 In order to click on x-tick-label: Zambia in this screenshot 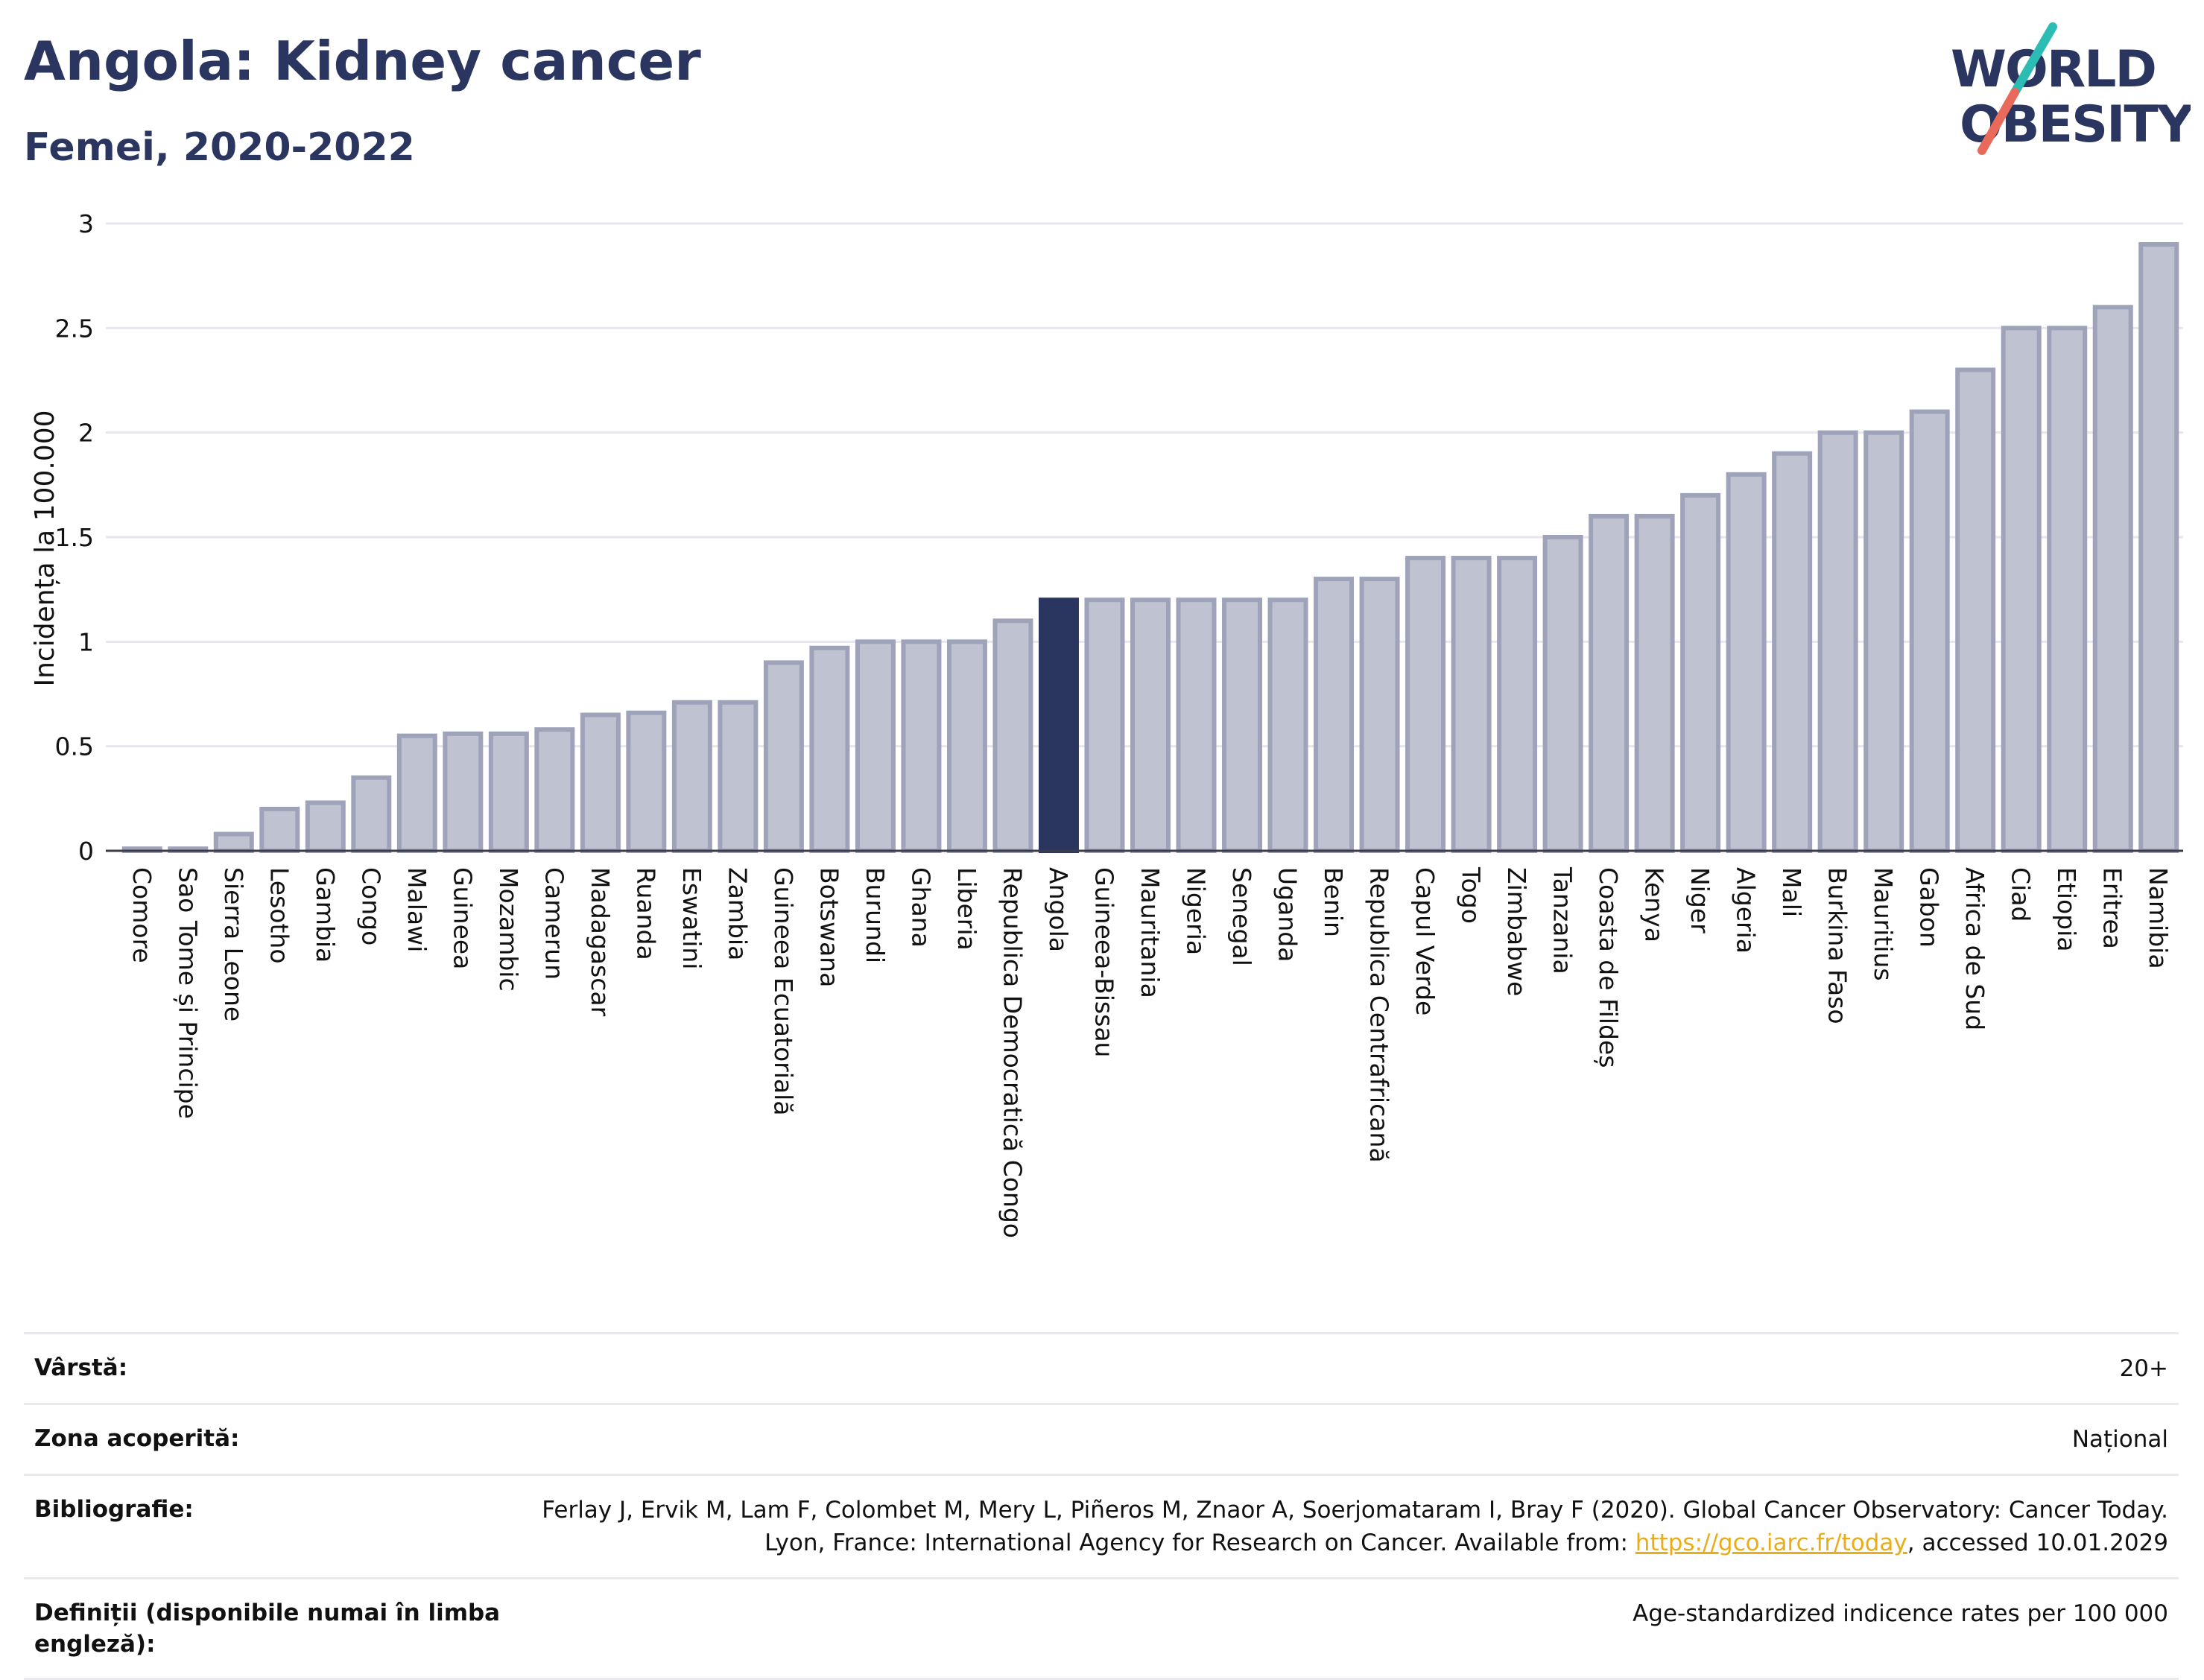, I will do `click(737, 913)`.